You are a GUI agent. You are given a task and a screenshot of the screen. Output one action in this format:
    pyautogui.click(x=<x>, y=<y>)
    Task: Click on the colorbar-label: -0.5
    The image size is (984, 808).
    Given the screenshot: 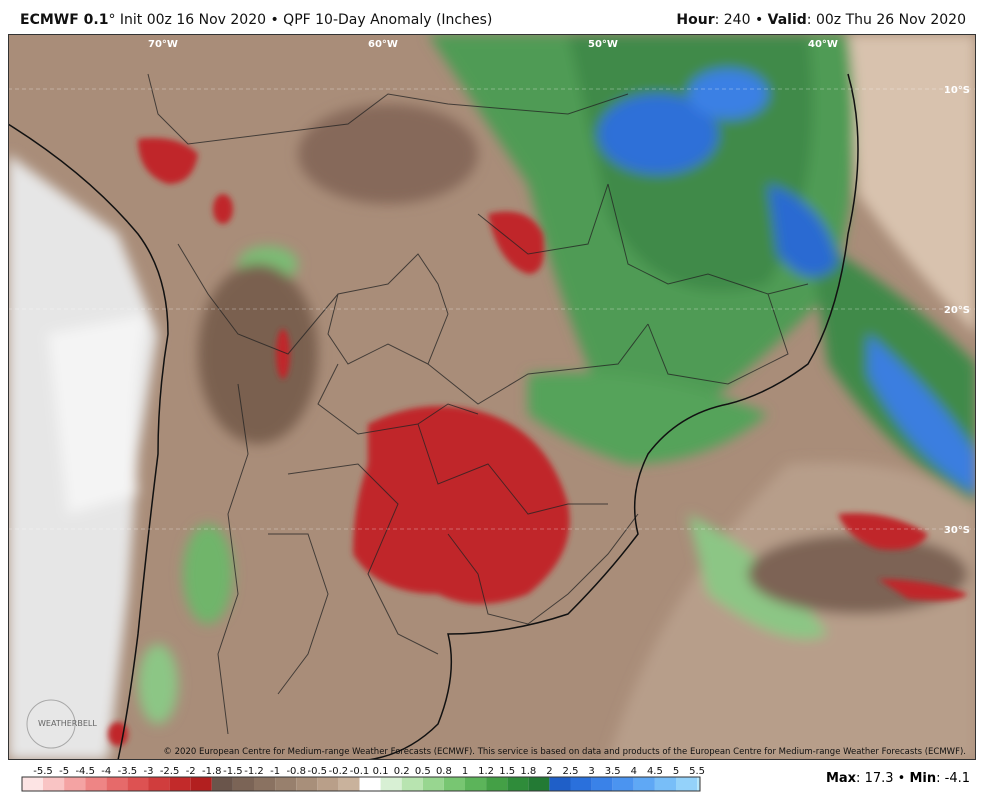 What is the action you would take?
    pyautogui.click(x=318, y=771)
    